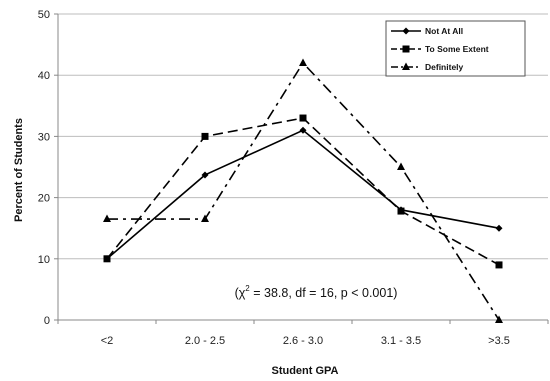 This screenshot has height=381, width=550. I want to click on chi-square-annotation: (χ2 = 38.8, df = 16, p < 0.001), so click(316, 292).